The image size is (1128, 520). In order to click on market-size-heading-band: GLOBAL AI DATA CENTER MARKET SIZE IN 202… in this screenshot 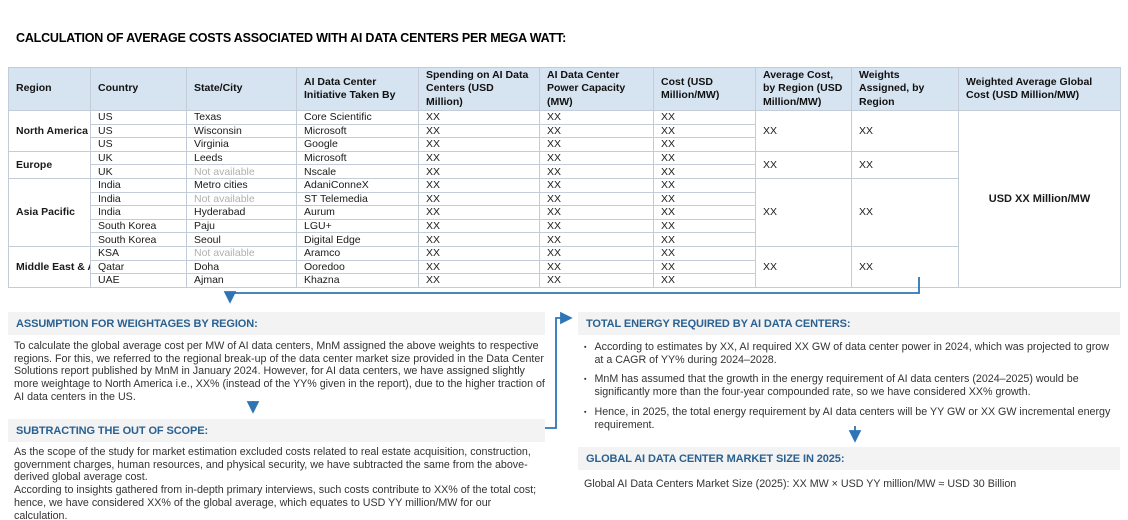, I will do `click(849, 458)`.